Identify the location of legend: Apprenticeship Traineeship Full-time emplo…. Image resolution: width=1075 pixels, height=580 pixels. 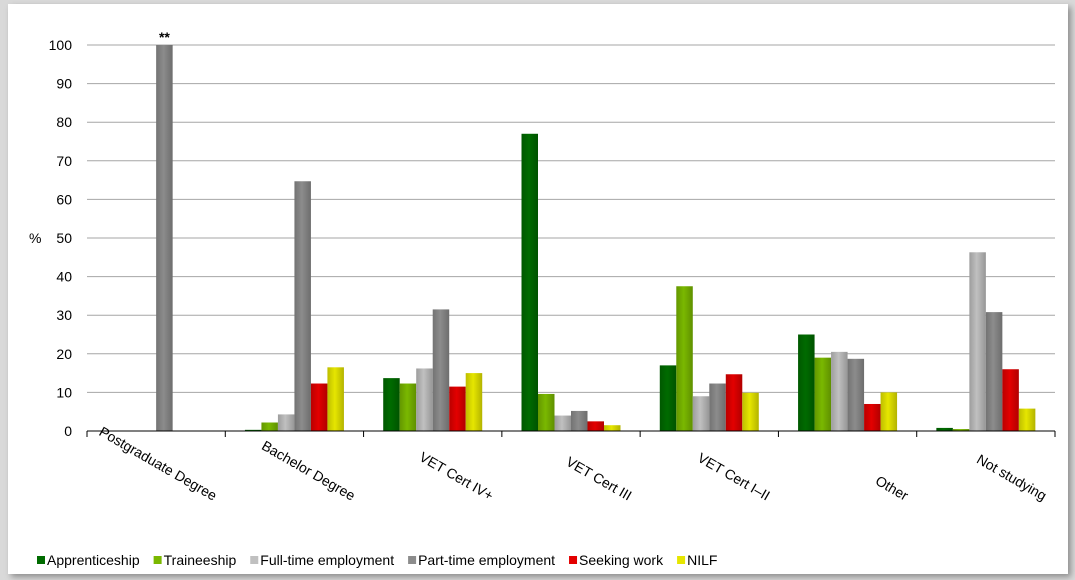
(377, 560).